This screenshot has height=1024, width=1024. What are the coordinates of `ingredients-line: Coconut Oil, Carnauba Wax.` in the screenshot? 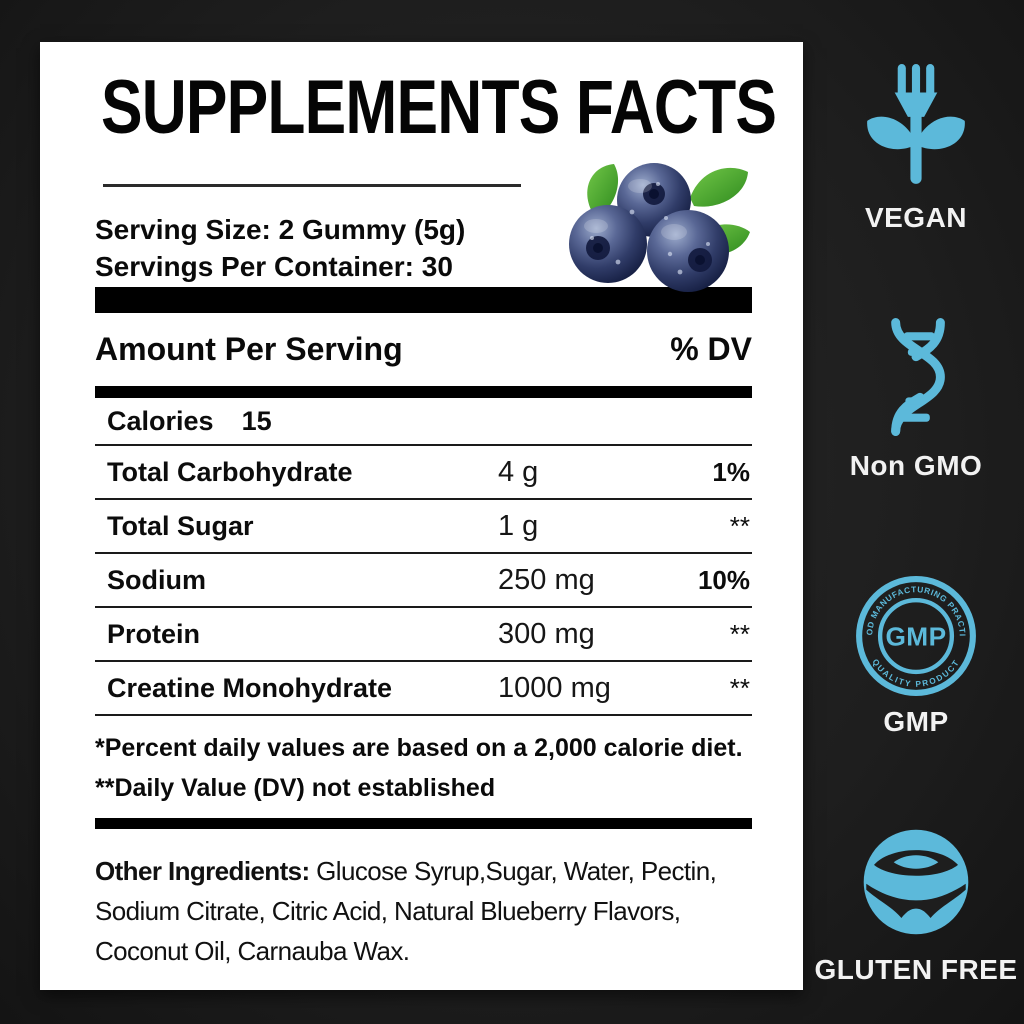 It's located at (252, 951).